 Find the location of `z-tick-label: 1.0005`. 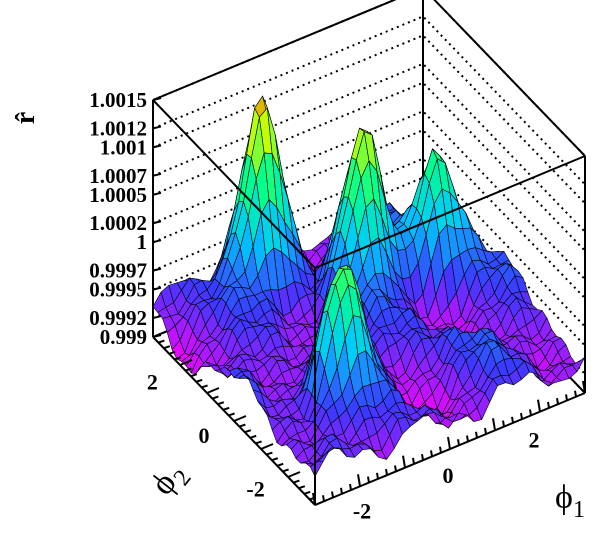

z-tick-label: 1.0005 is located at coordinates (118, 195).